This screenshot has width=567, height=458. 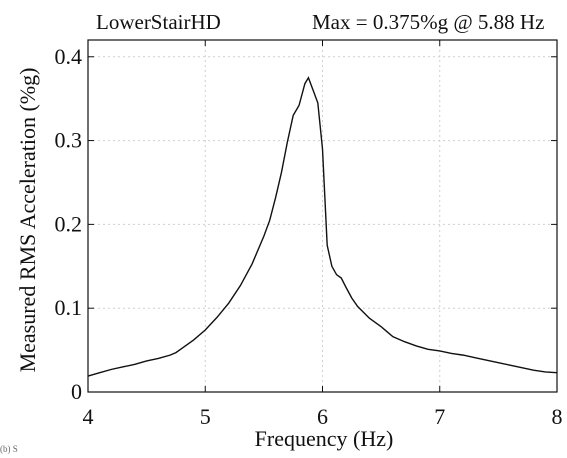 What do you see at coordinates (439, 416) in the screenshot?
I see `x-tick-label: 7` at bounding box center [439, 416].